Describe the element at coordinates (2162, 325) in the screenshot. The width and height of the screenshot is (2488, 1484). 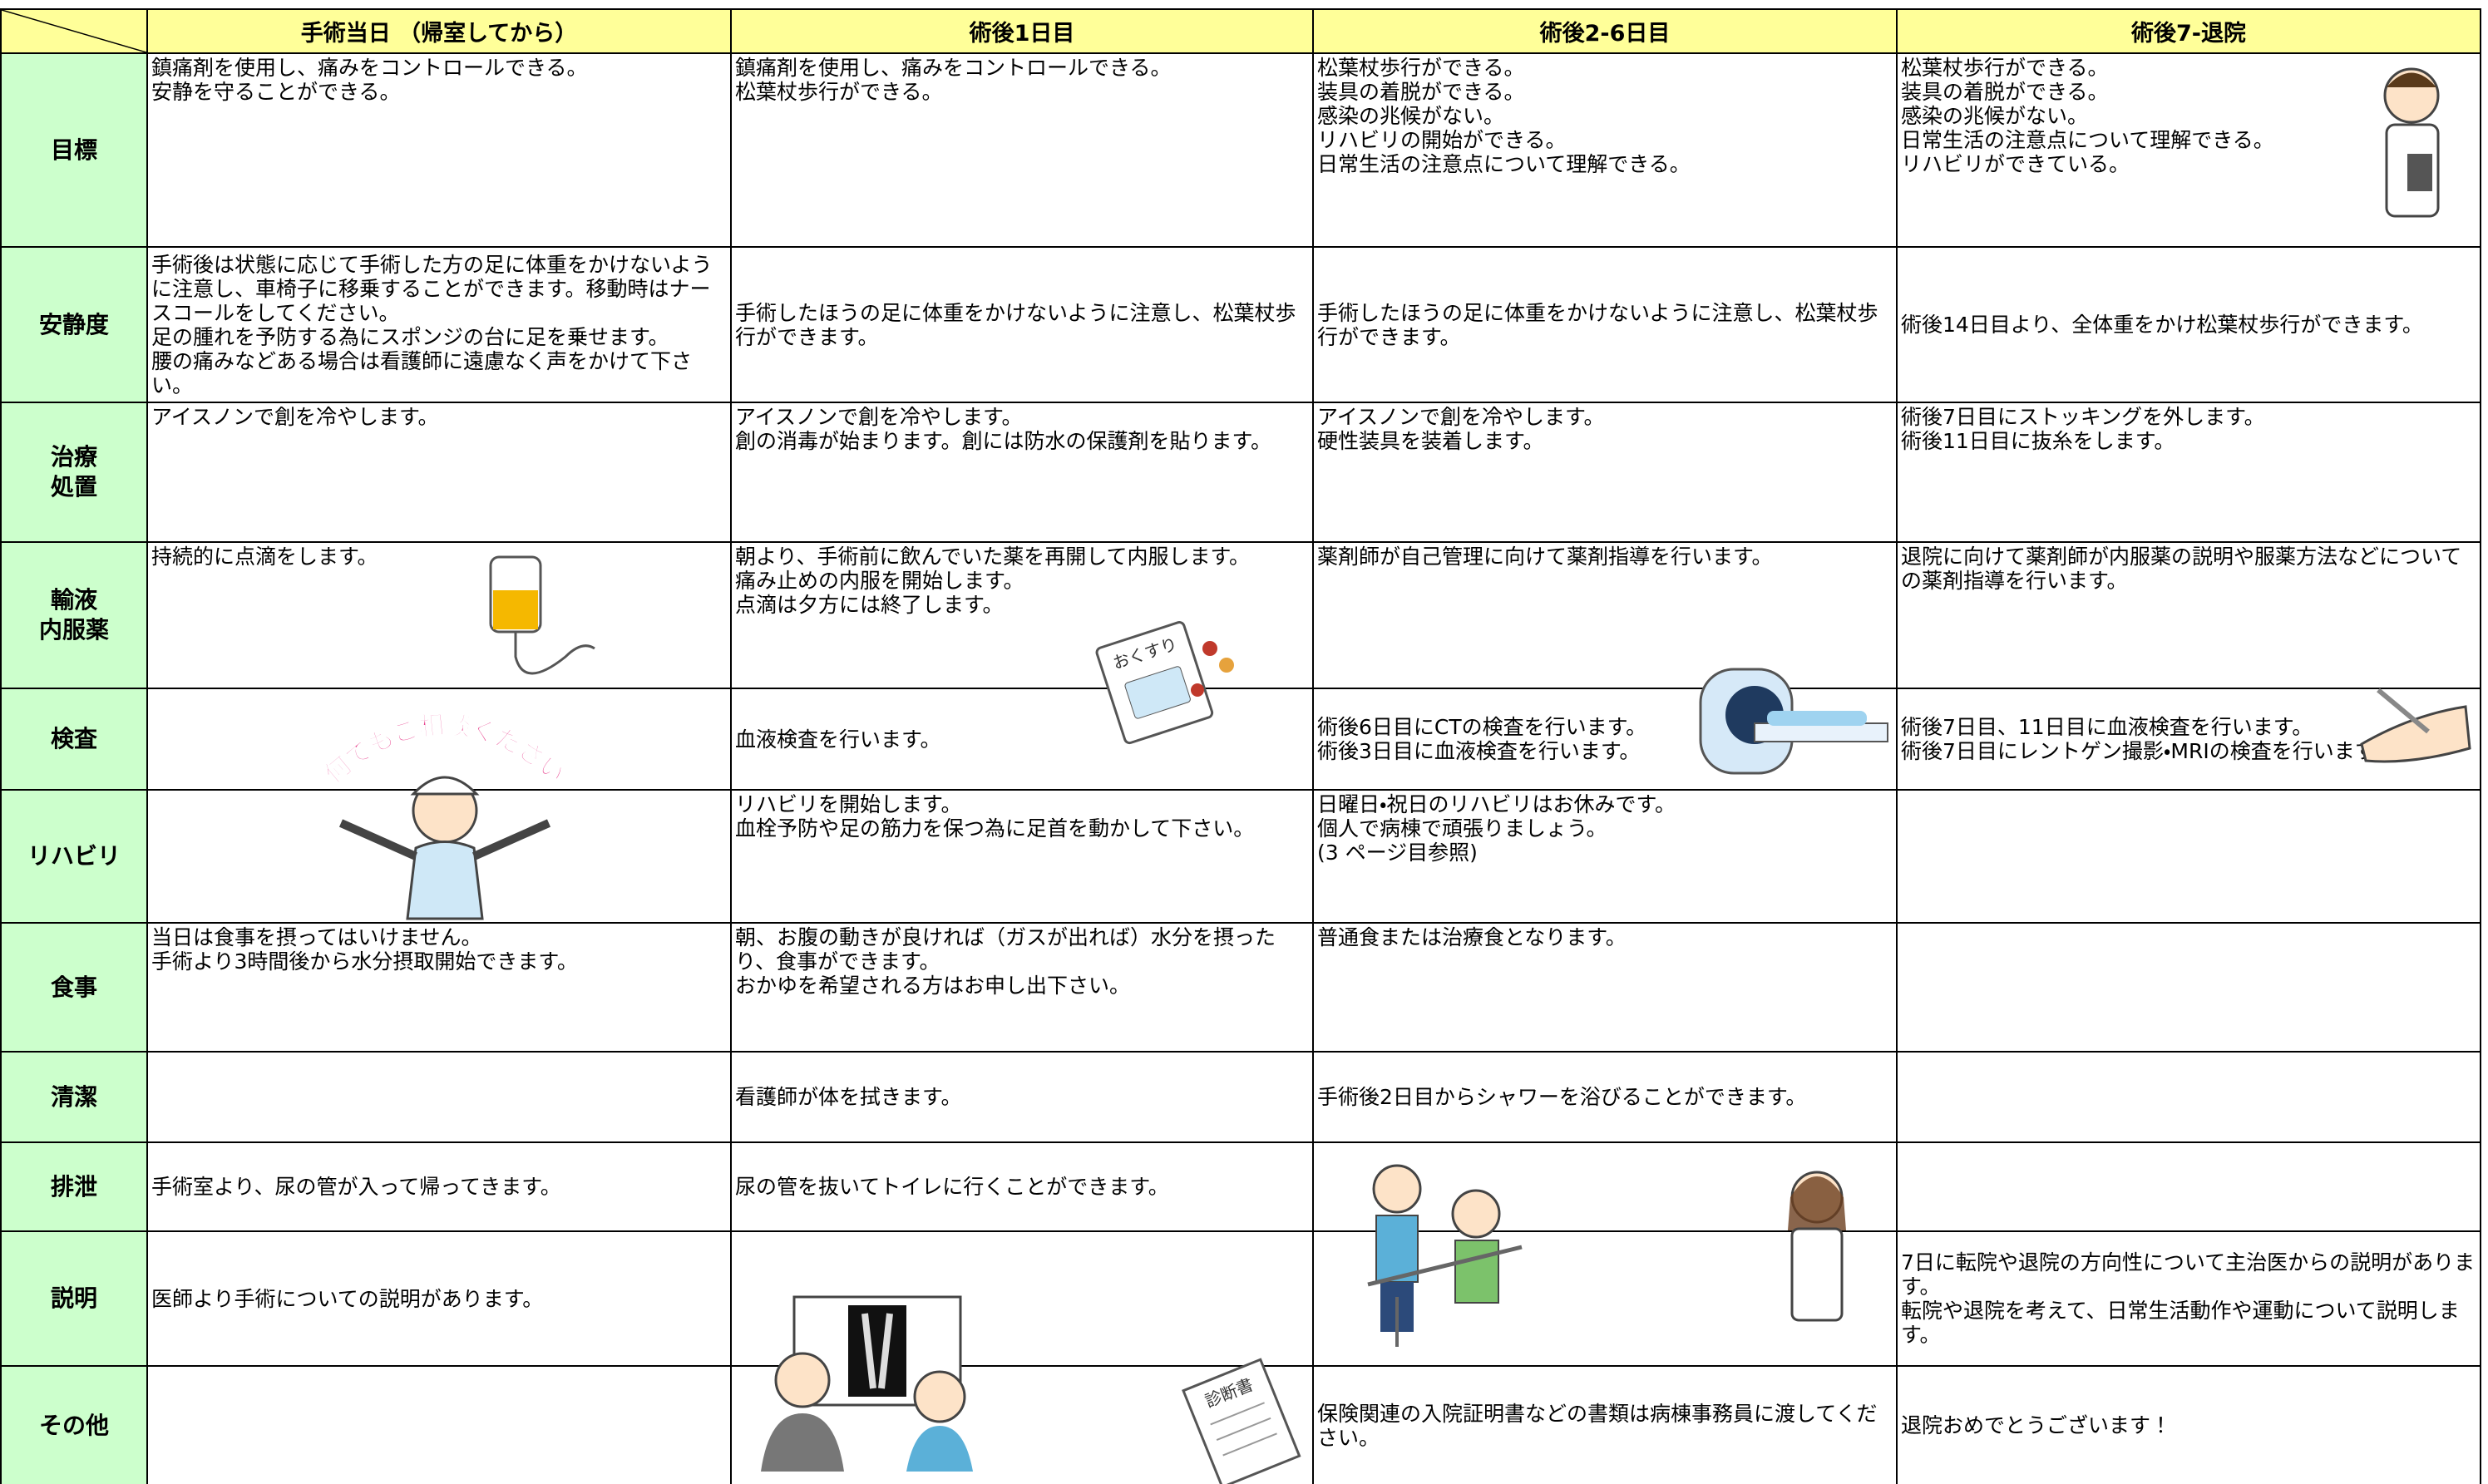
I see `cell-line: 術後14日目より、全体重をかけ松葉杖歩行ができます。` at that location.